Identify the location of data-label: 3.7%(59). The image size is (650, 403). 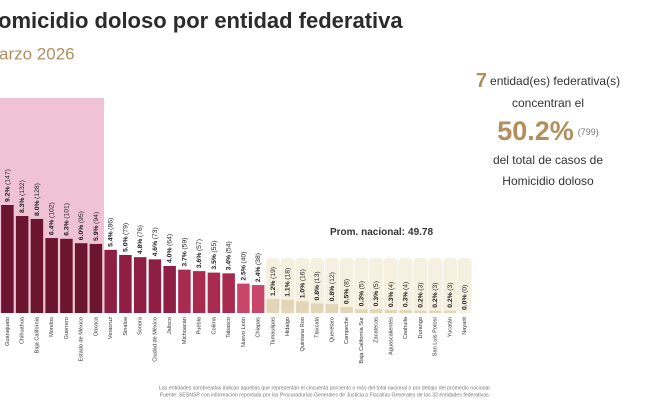
(184, 252).